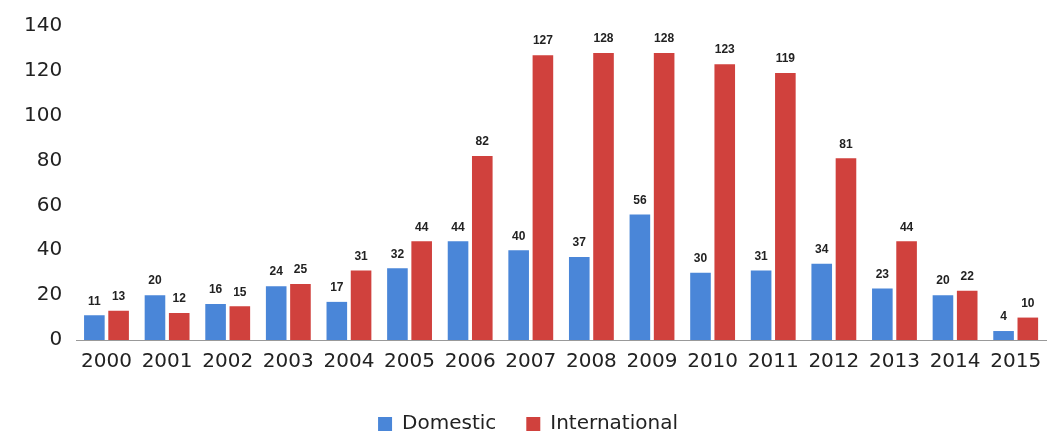 The height and width of the screenshot is (448, 1054). Describe the element at coordinates (531, 360) in the screenshot. I see `x-tick-label: 2007` at that location.